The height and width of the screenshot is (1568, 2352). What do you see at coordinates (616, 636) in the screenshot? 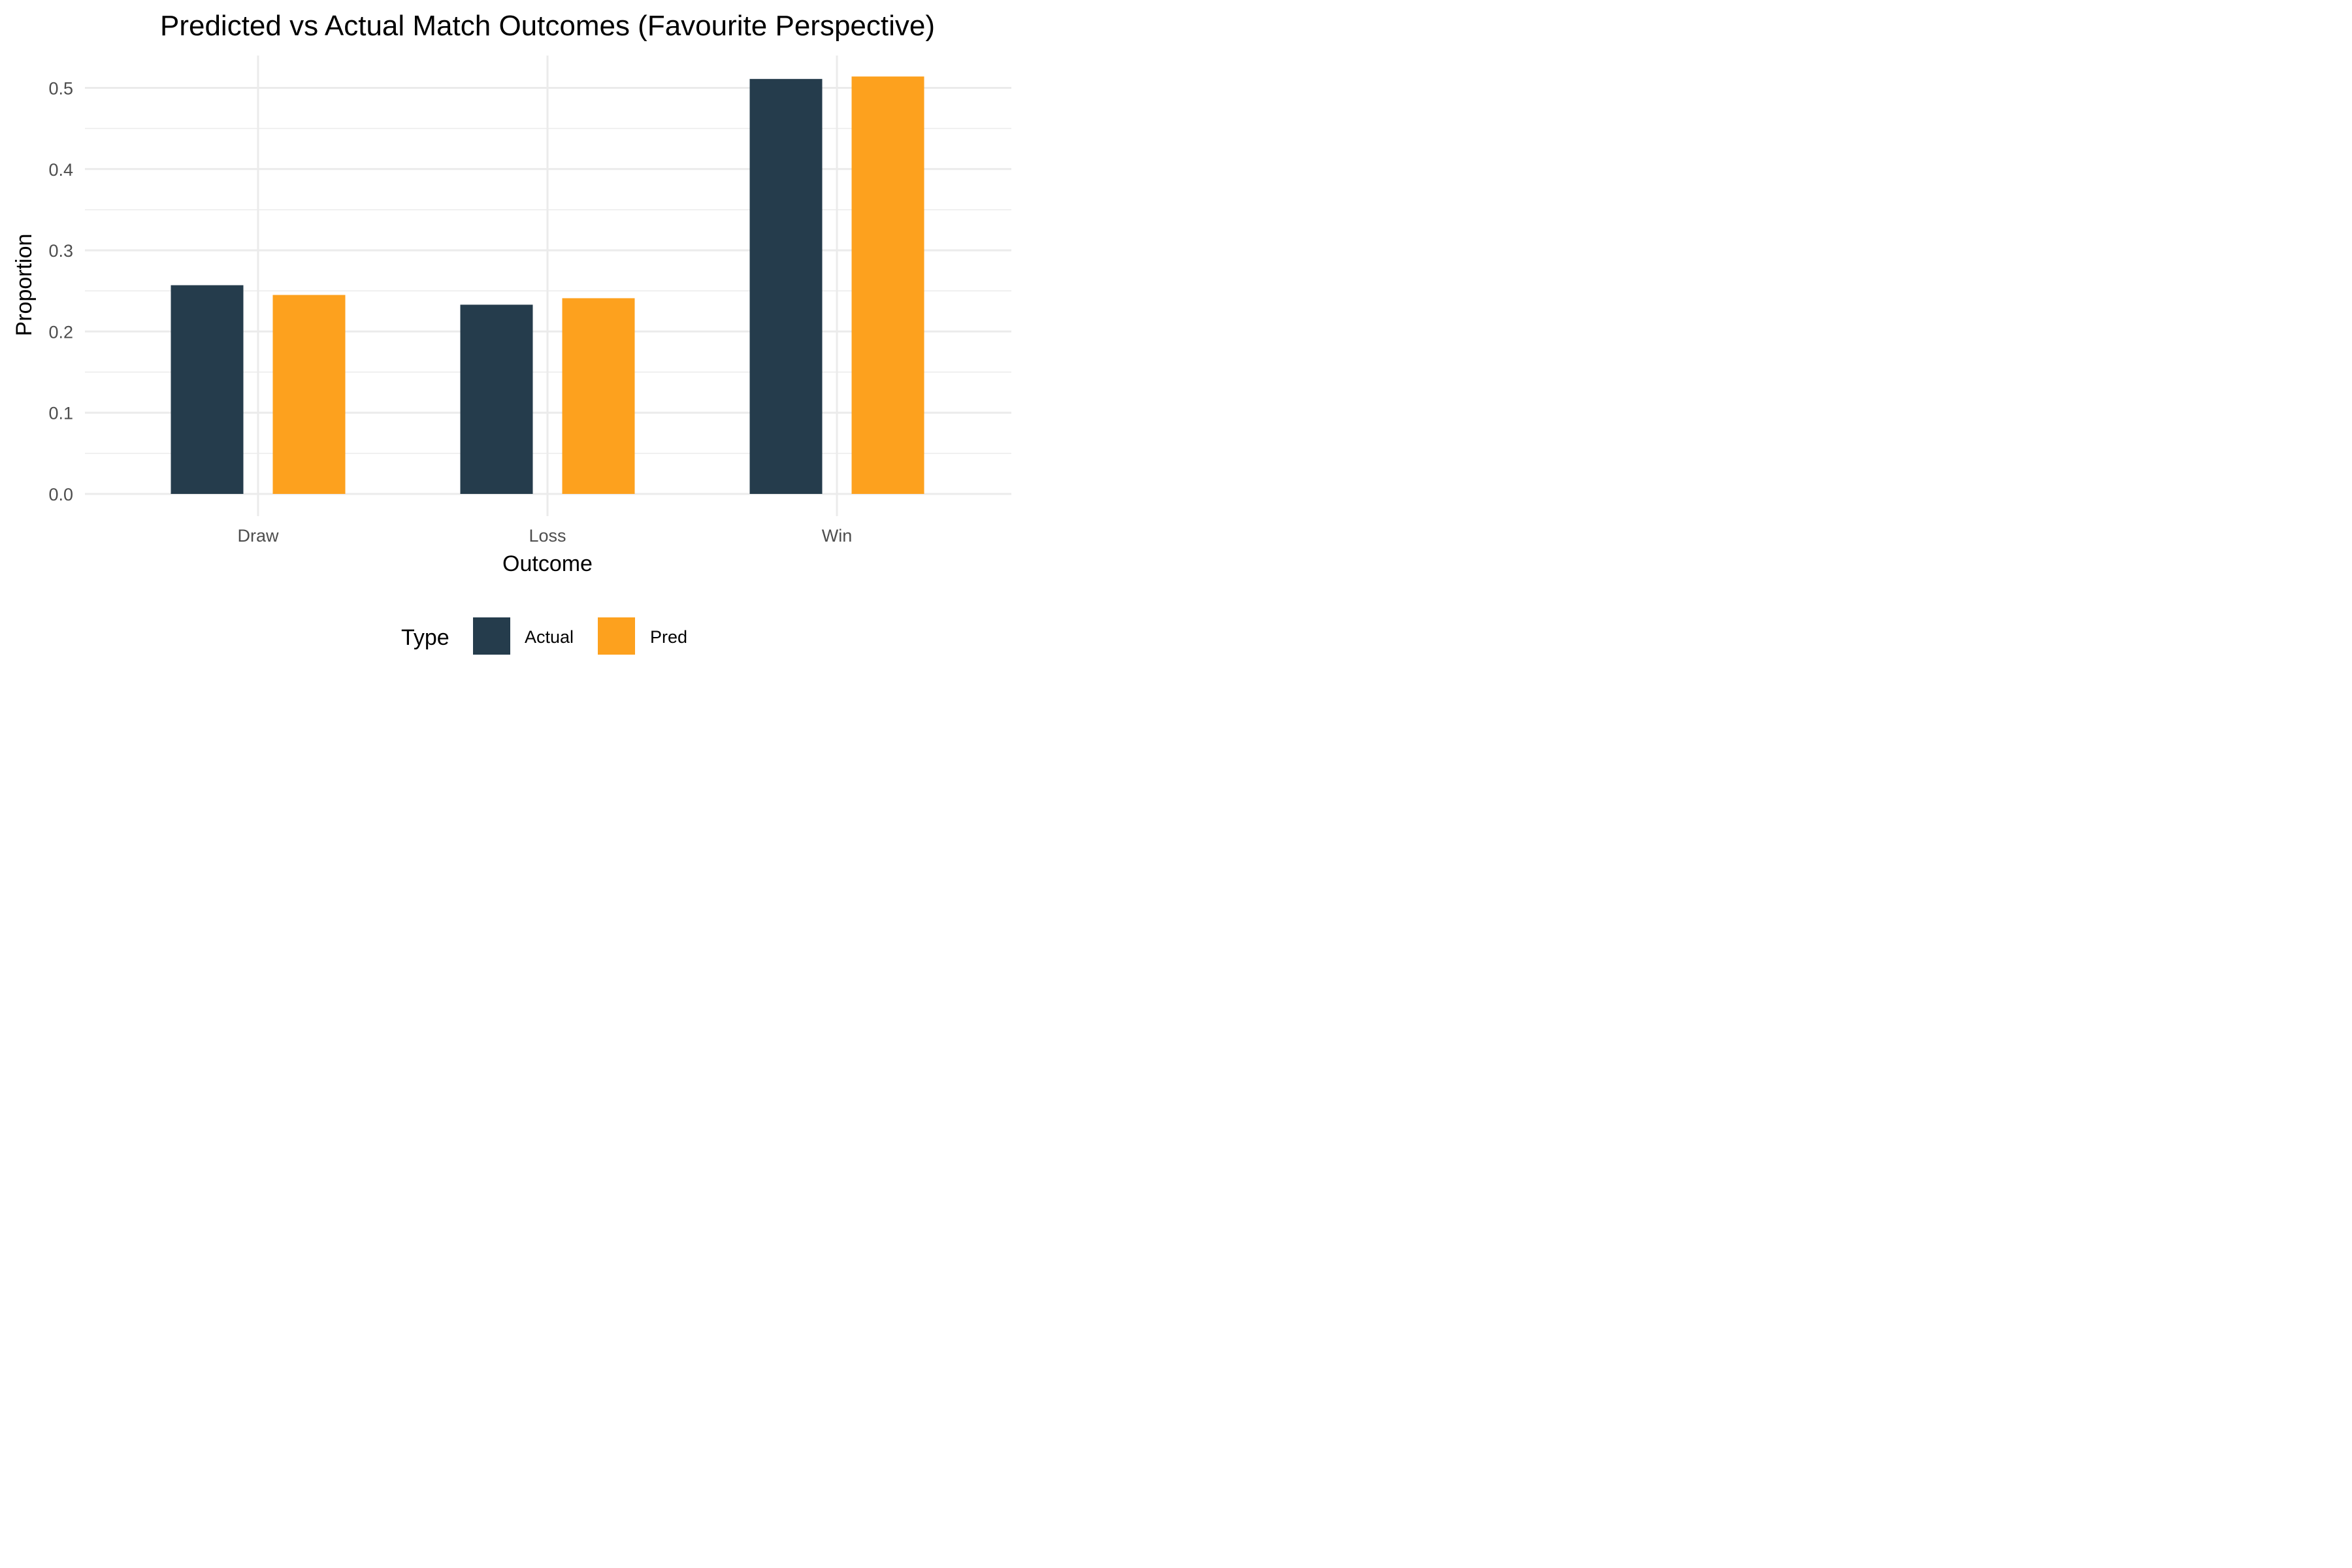
I see `legend-key-pred` at bounding box center [616, 636].